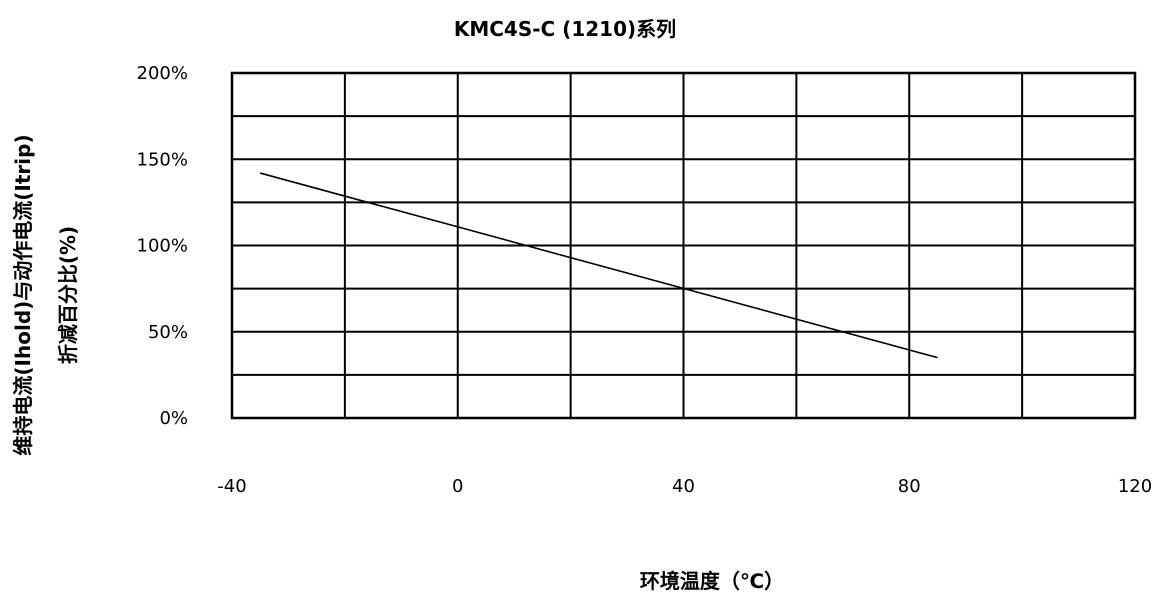 This screenshot has height=601, width=1154. Describe the element at coordinates (457, 486) in the screenshot. I see `x-tick-label: 0` at that location.